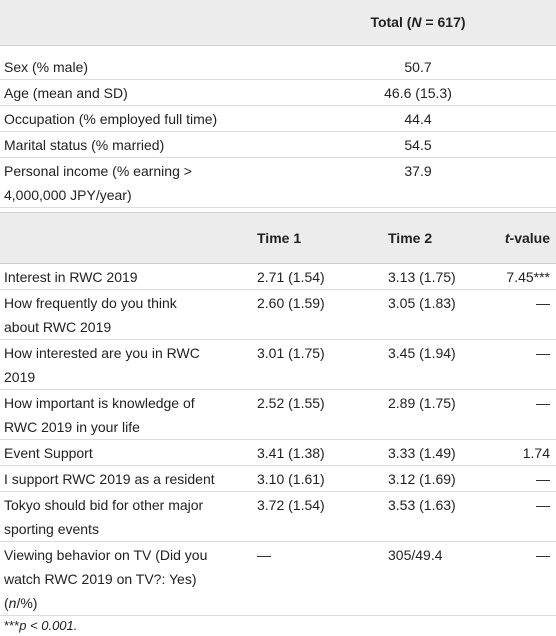  Describe the element at coordinates (418, 145) in the screenshot. I see `cell-value: 54.5` at that location.